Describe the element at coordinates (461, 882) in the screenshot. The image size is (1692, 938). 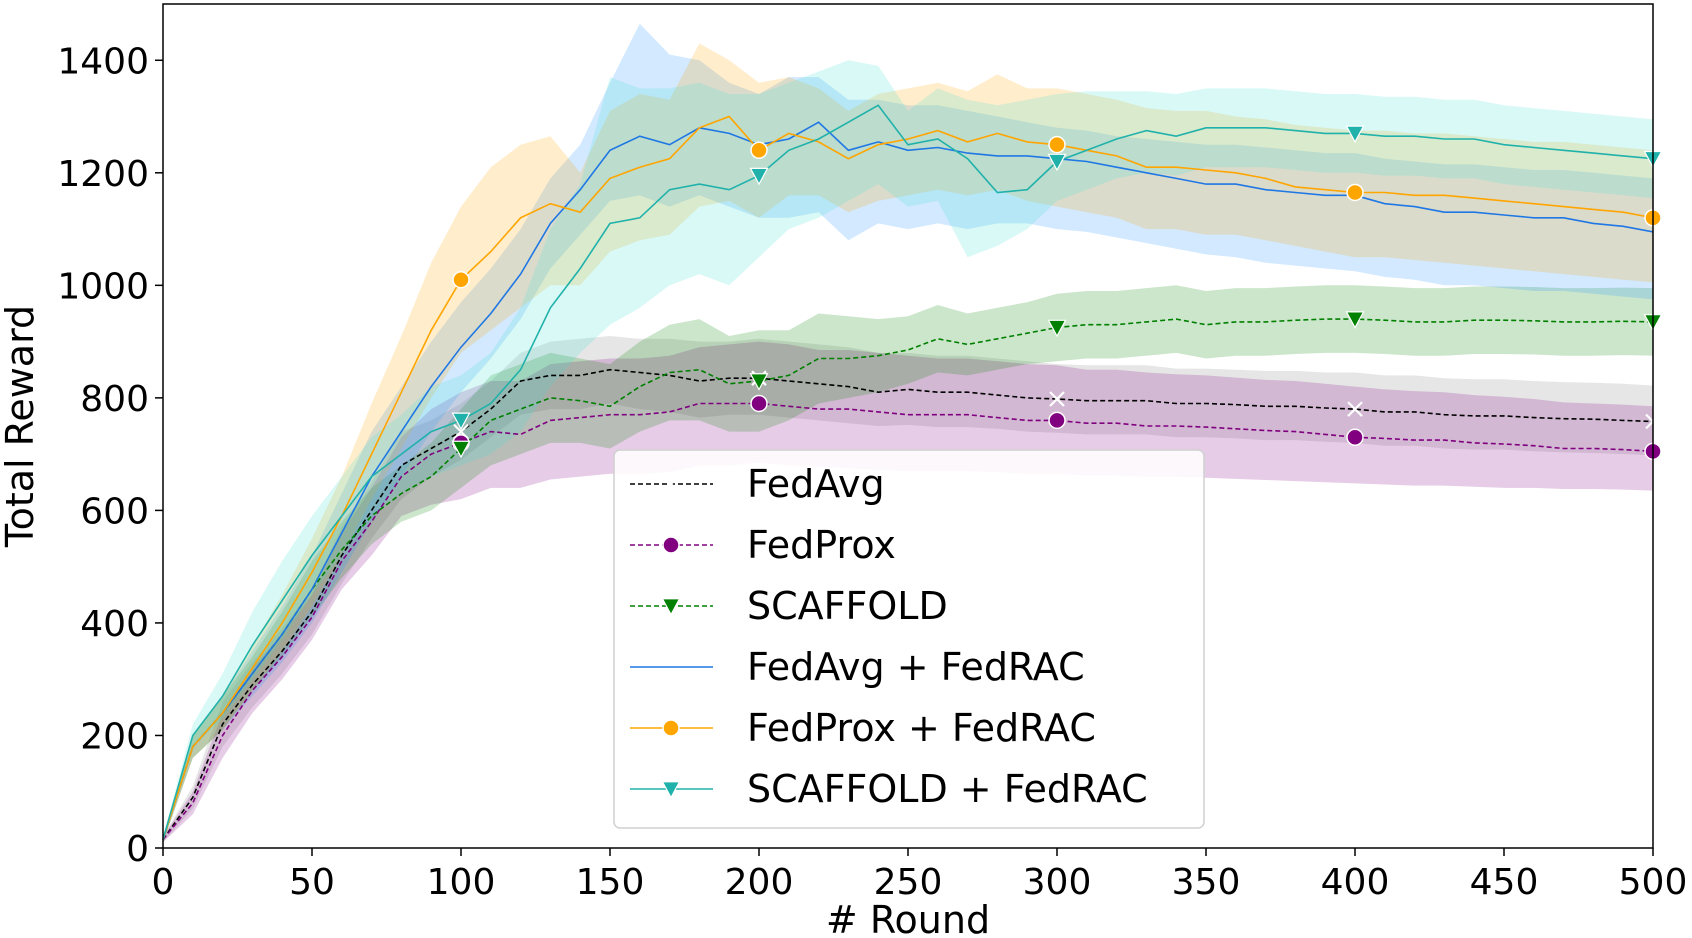
I see `x-tick-label-100: 100` at that location.